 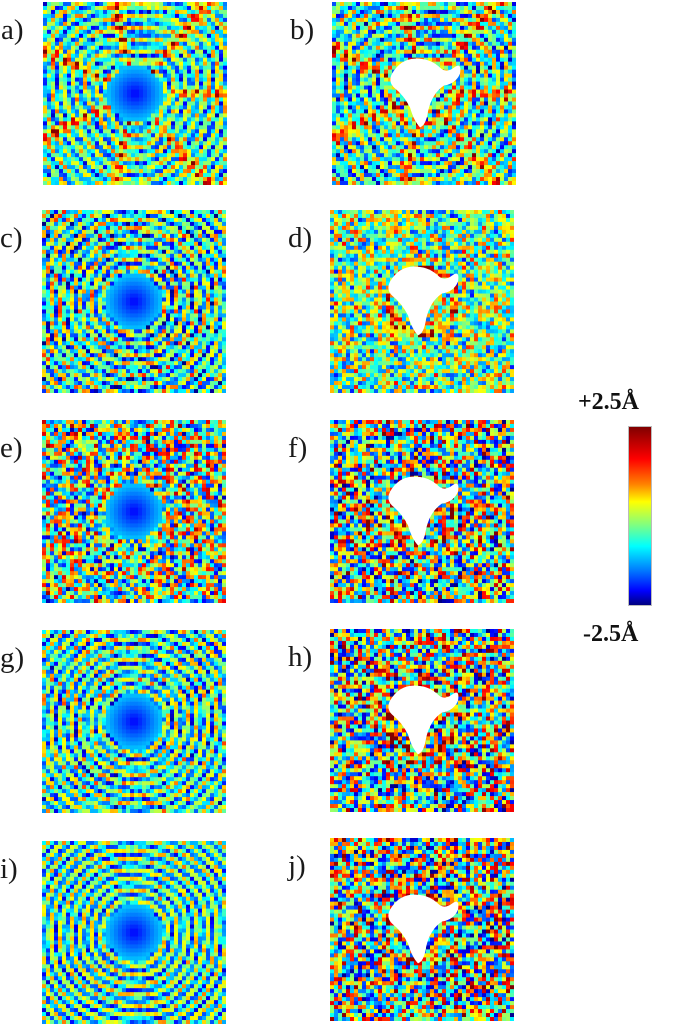 I want to click on panel-label-g: g), so click(x=12, y=658).